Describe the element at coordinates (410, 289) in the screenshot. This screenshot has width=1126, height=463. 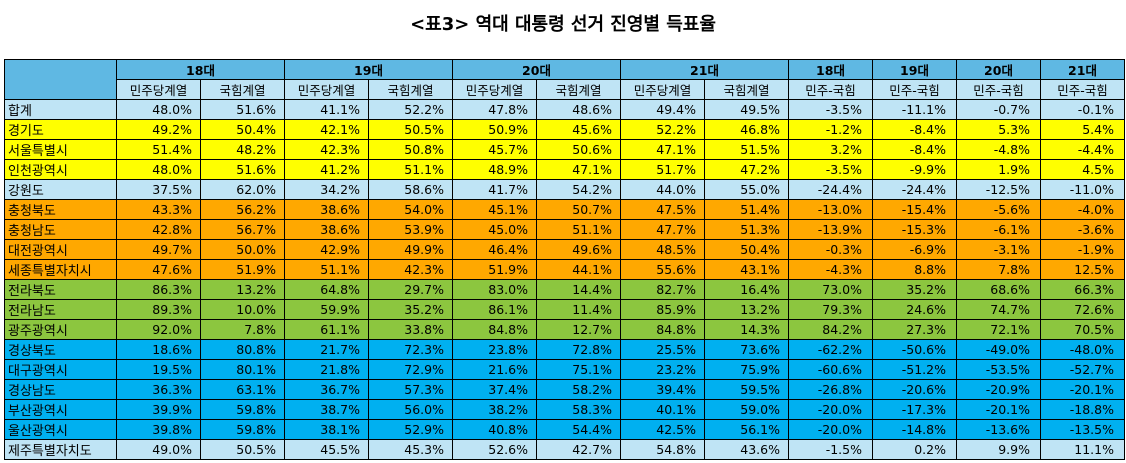
I see `ppp-share-cell: 29.7%` at that location.